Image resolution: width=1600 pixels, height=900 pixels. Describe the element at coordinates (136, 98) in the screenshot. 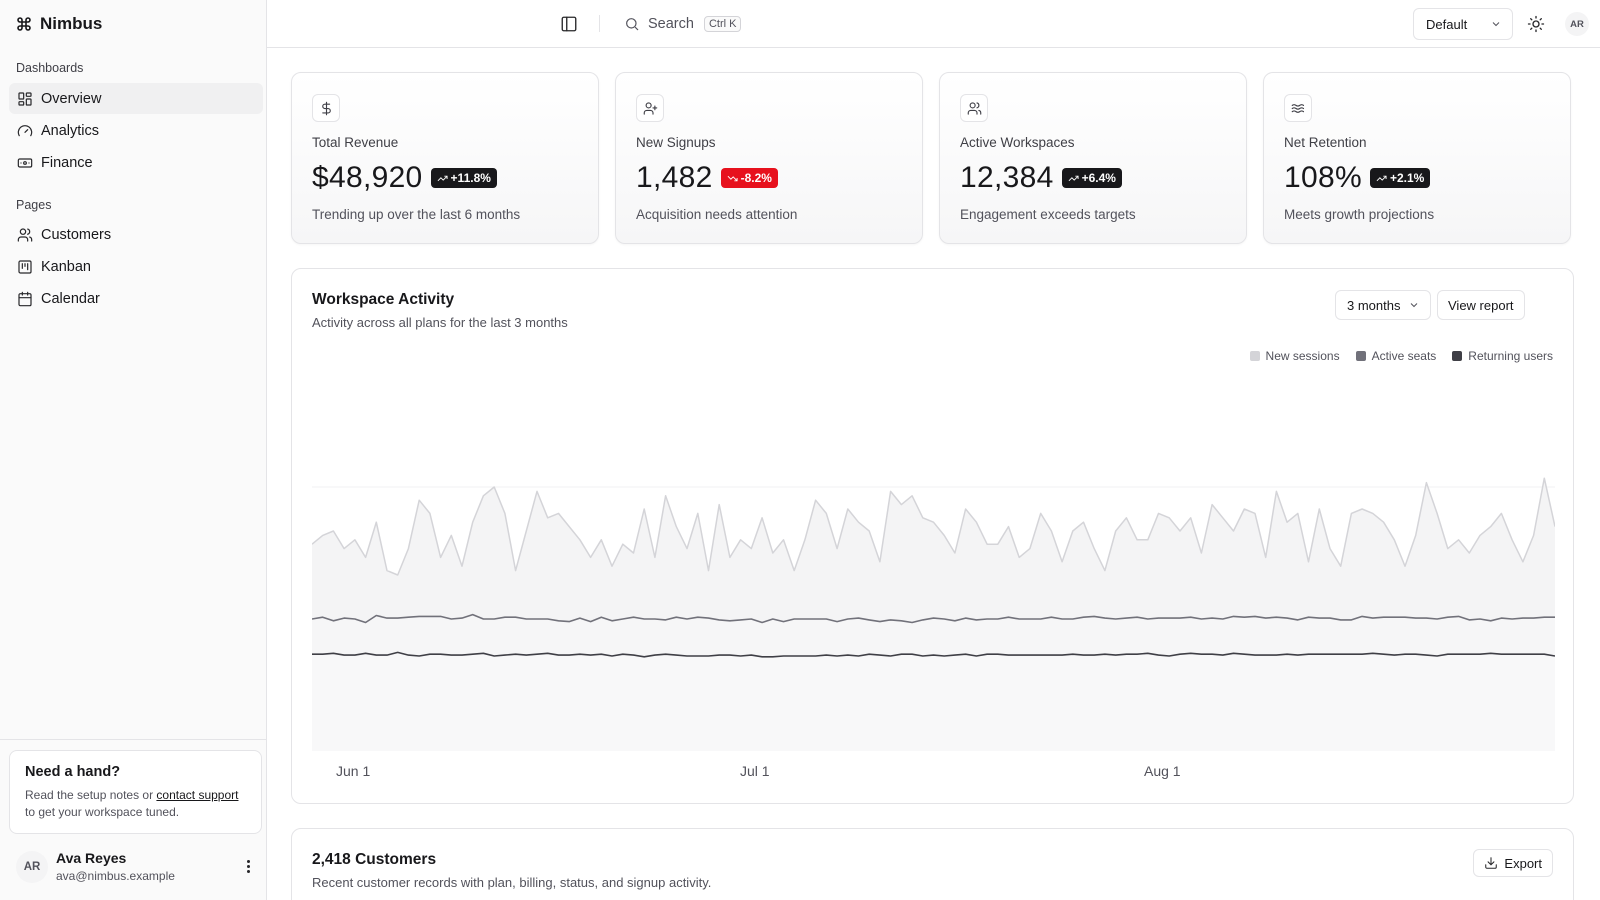

I see `sidebar-item-overview: Overview` at that location.